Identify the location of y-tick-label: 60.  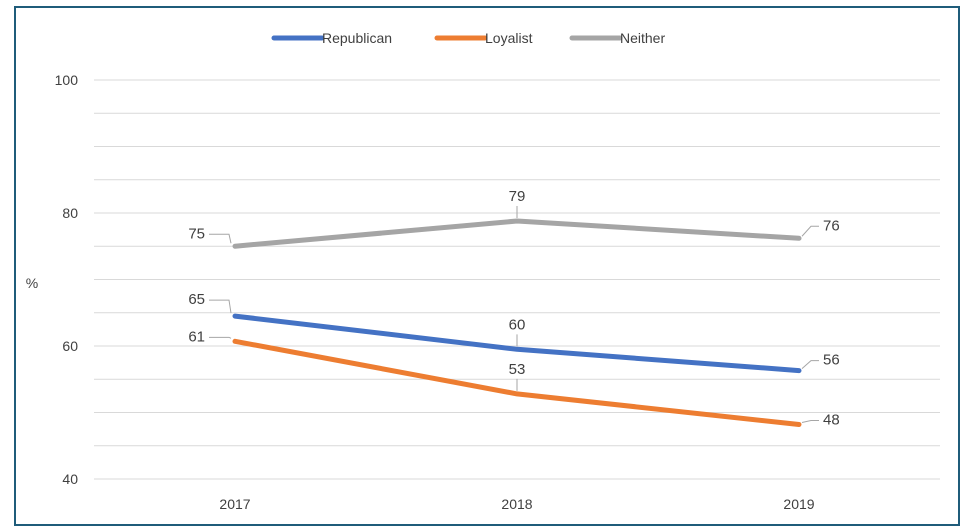
(70, 346).